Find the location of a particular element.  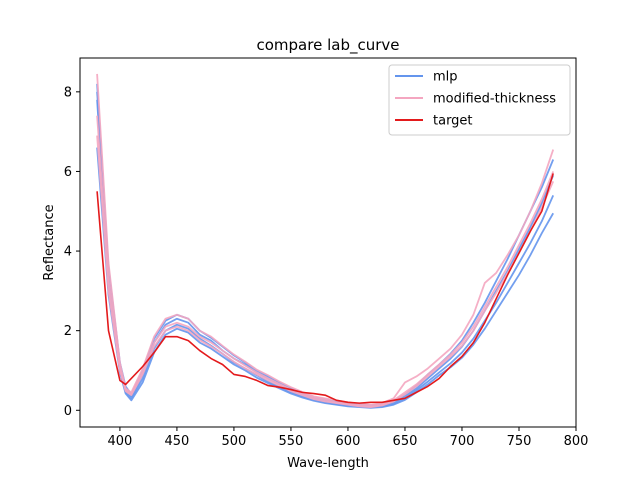

x-tick-label-7: 750 is located at coordinates (519, 441).